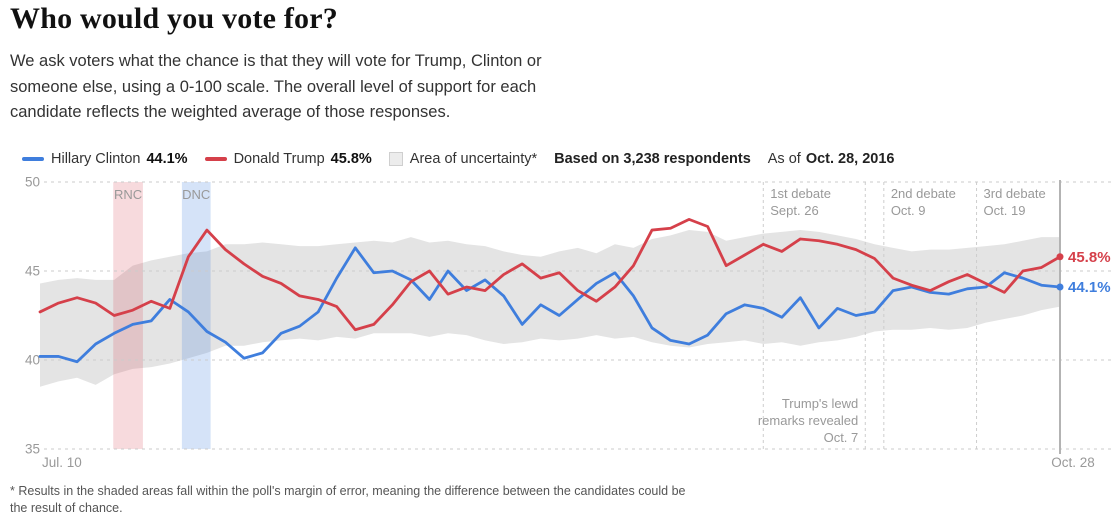 This screenshot has height=521, width=1116. Describe the element at coordinates (1073, 462) in the screenshot. I see `x-label-end: Oct. 28` at that location.